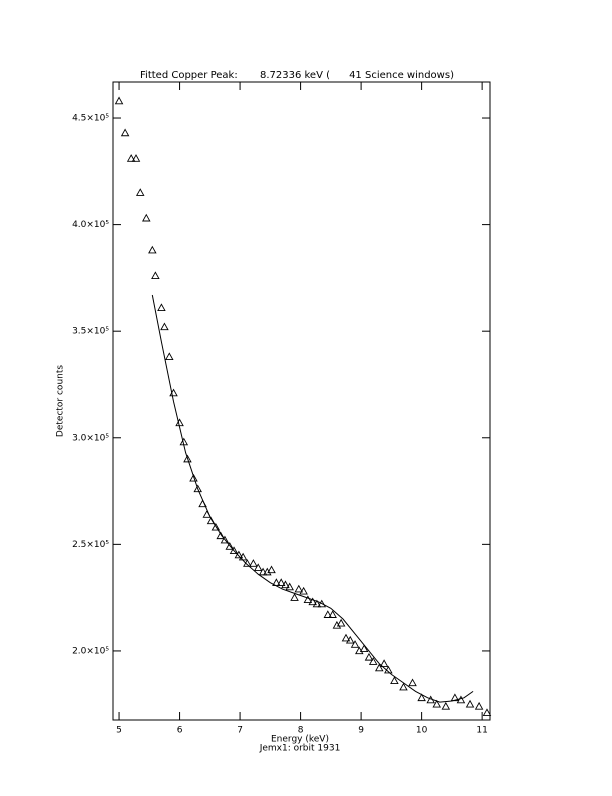 The image size is (612, 796). What do you see at coordinates (300, 749) in the screenshot?
I see `subtitle: Jemx1: orbit 1931` at bounding box center [300, 749].